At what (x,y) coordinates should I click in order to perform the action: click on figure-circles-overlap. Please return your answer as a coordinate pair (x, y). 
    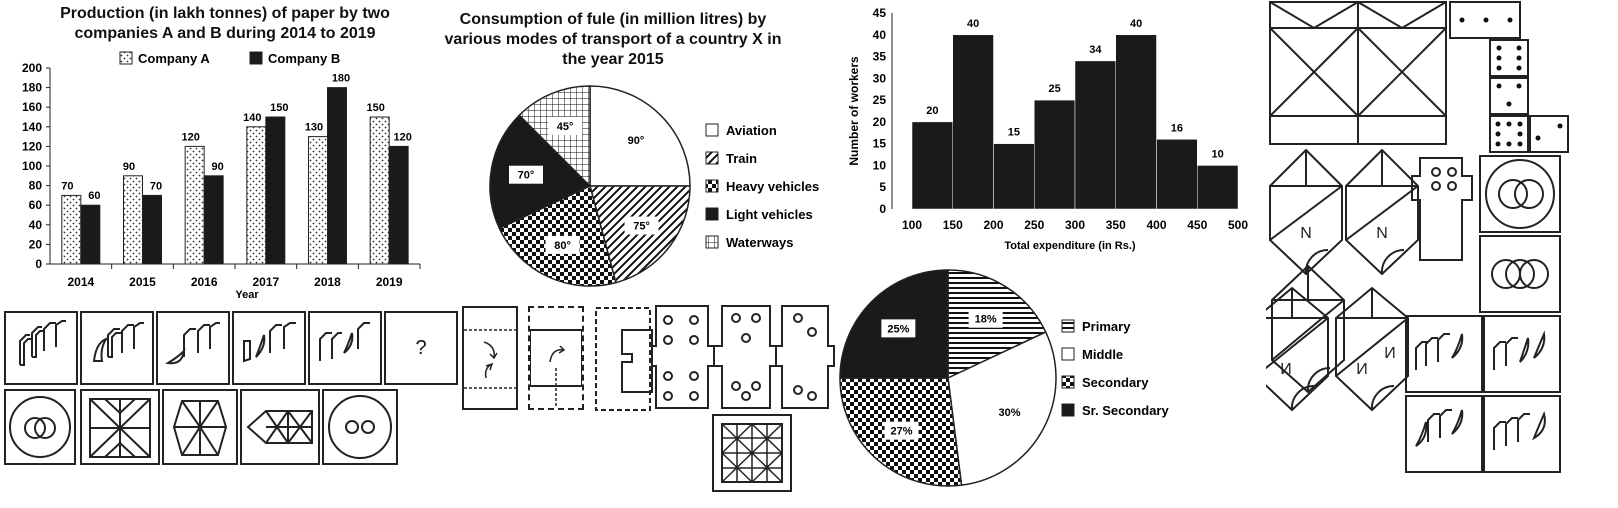
    Looking at the image, I should click on (40, 427).